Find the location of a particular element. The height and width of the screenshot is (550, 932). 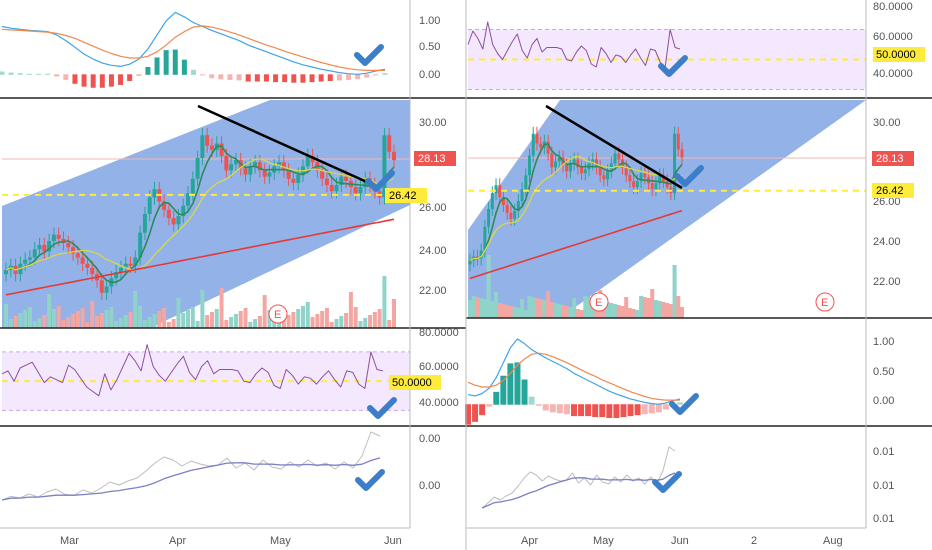

right-earnings-marker: E is located at coordinates (599, 302).